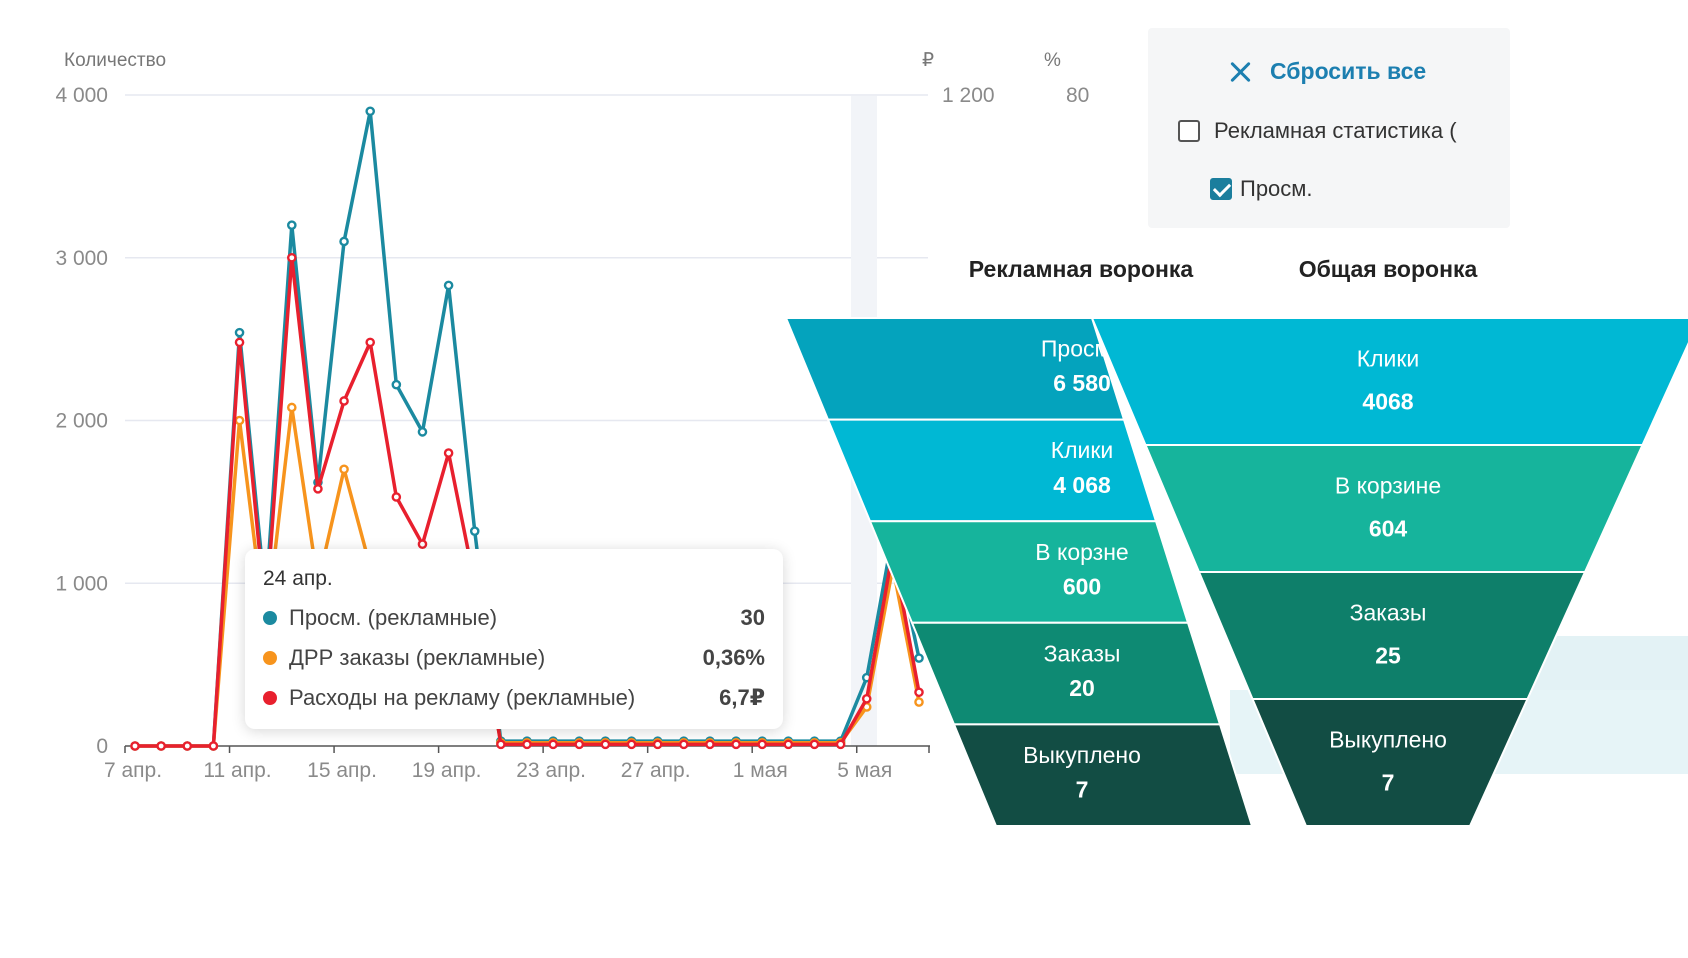  I want to click on funnel-stage-label: Просмо, so click(1082, 349).